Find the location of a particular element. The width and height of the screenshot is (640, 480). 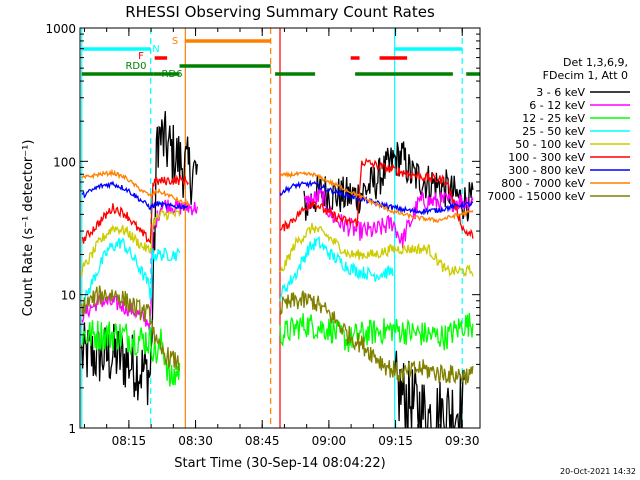

legend-label: 3 - 6 keV is located at coordinates (560, 92).